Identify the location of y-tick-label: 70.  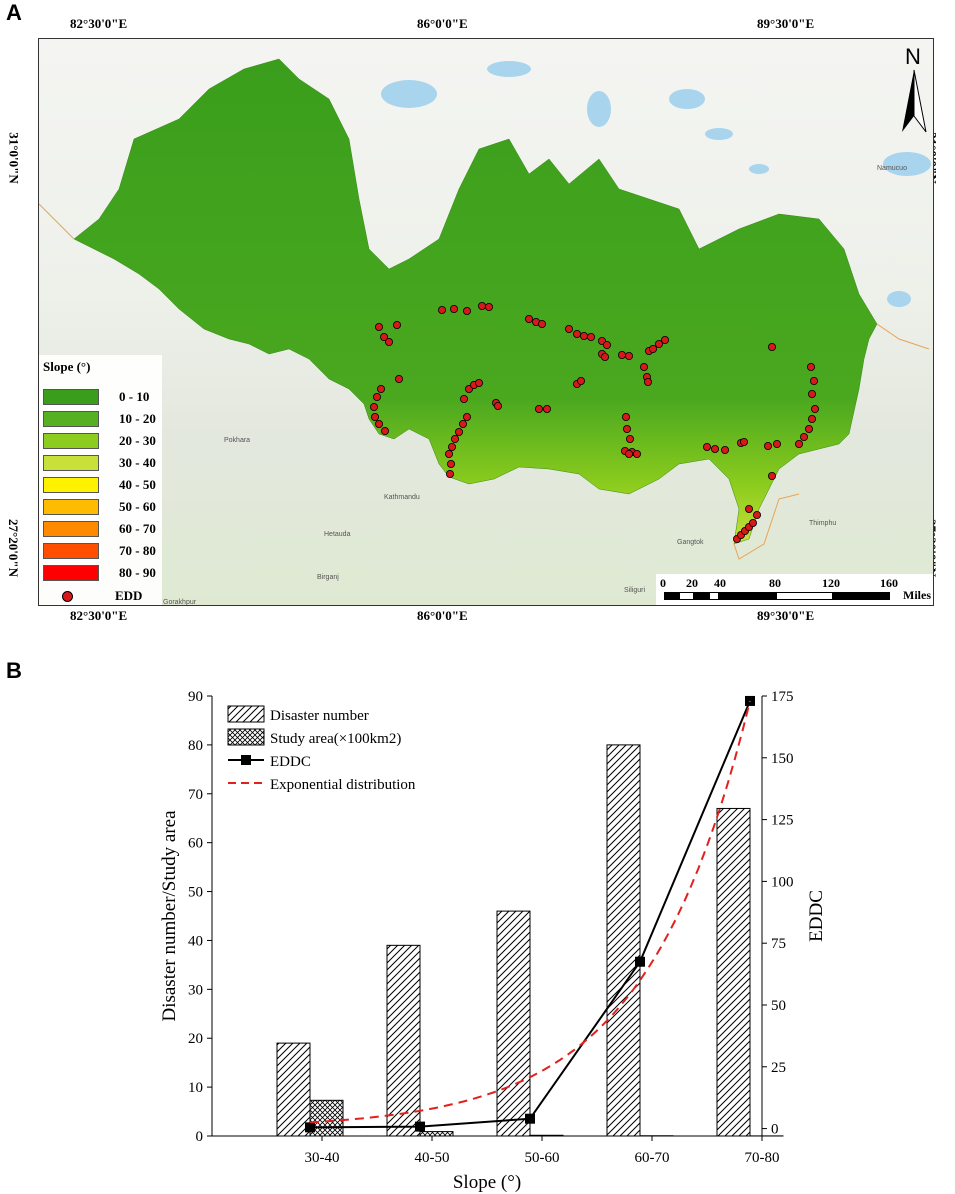
(195, 795).